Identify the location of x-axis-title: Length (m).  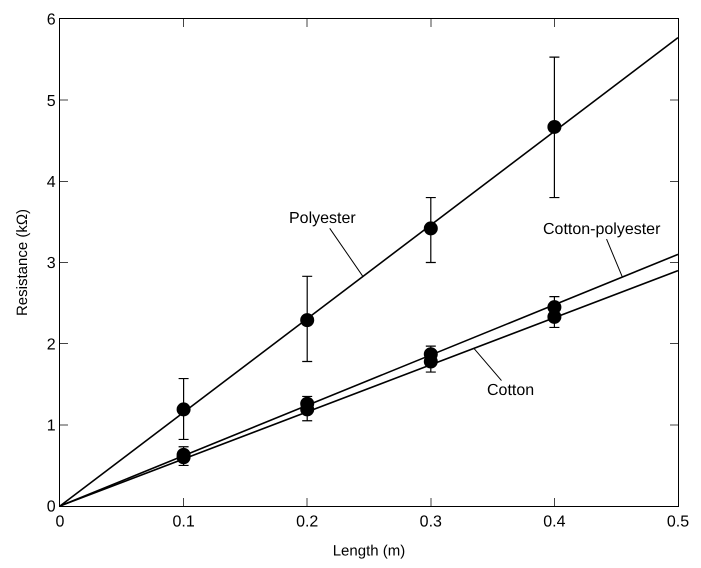
(369, 551).